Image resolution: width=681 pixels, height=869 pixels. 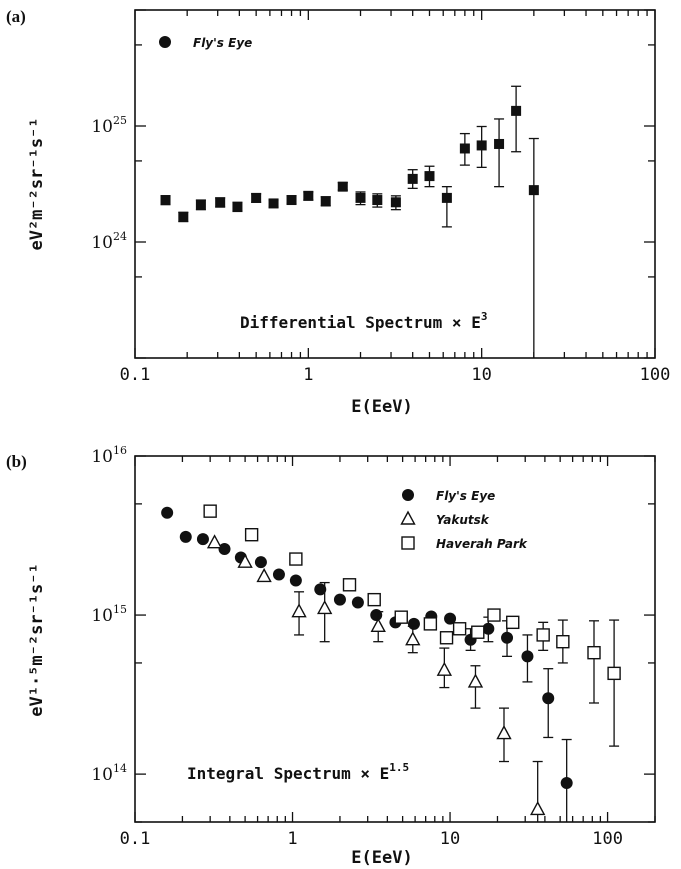 What do you see at coordinates (463, 520) in the screenshot?
I see `legend-label: Yakutsk` at bounding box center [463, 520].